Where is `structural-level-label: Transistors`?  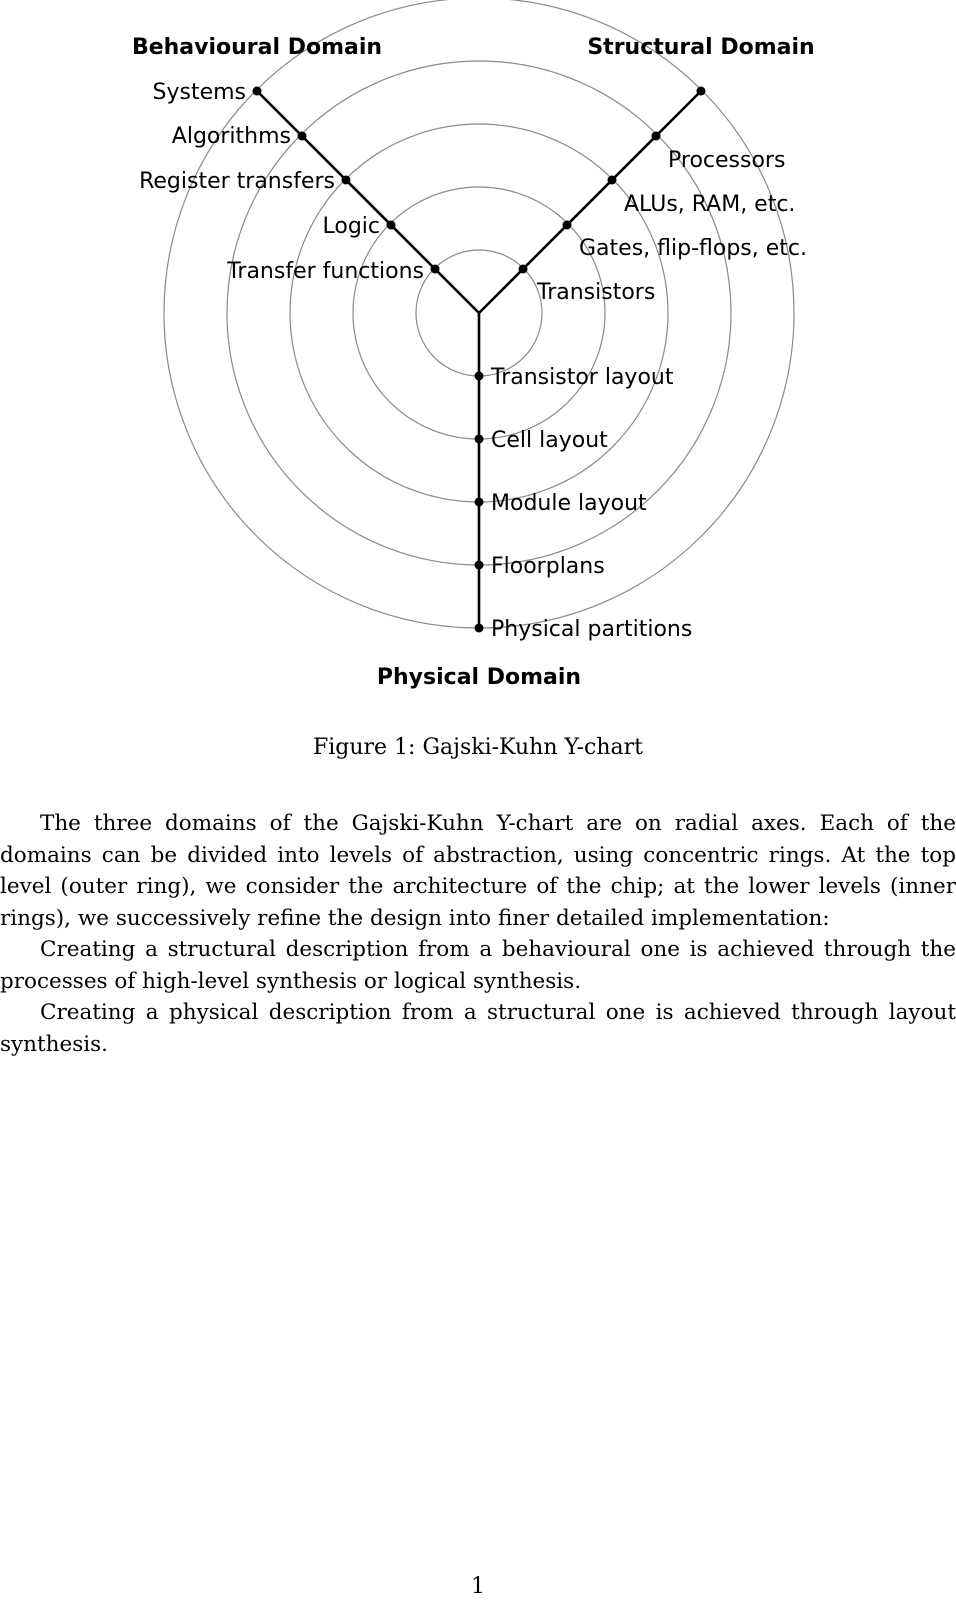 structural-level-label: Transistors is located at coordinates (595, 292).